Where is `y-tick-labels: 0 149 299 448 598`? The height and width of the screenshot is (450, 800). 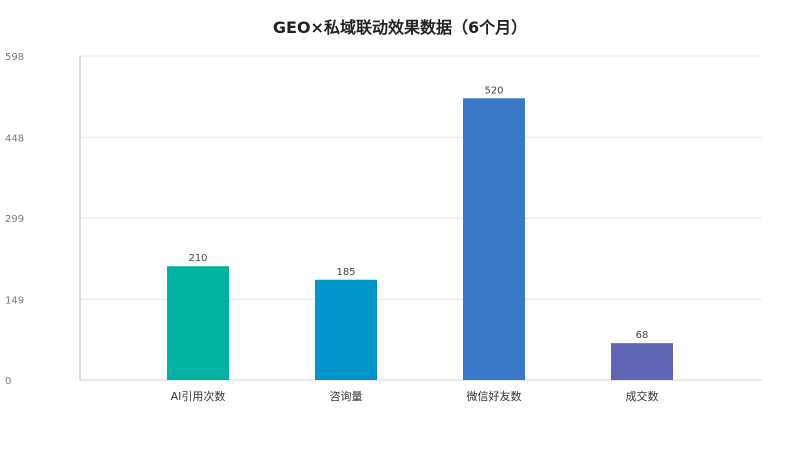 y-tick-labels: 0 149 299 448 598 is located at coordinates (14, 219).